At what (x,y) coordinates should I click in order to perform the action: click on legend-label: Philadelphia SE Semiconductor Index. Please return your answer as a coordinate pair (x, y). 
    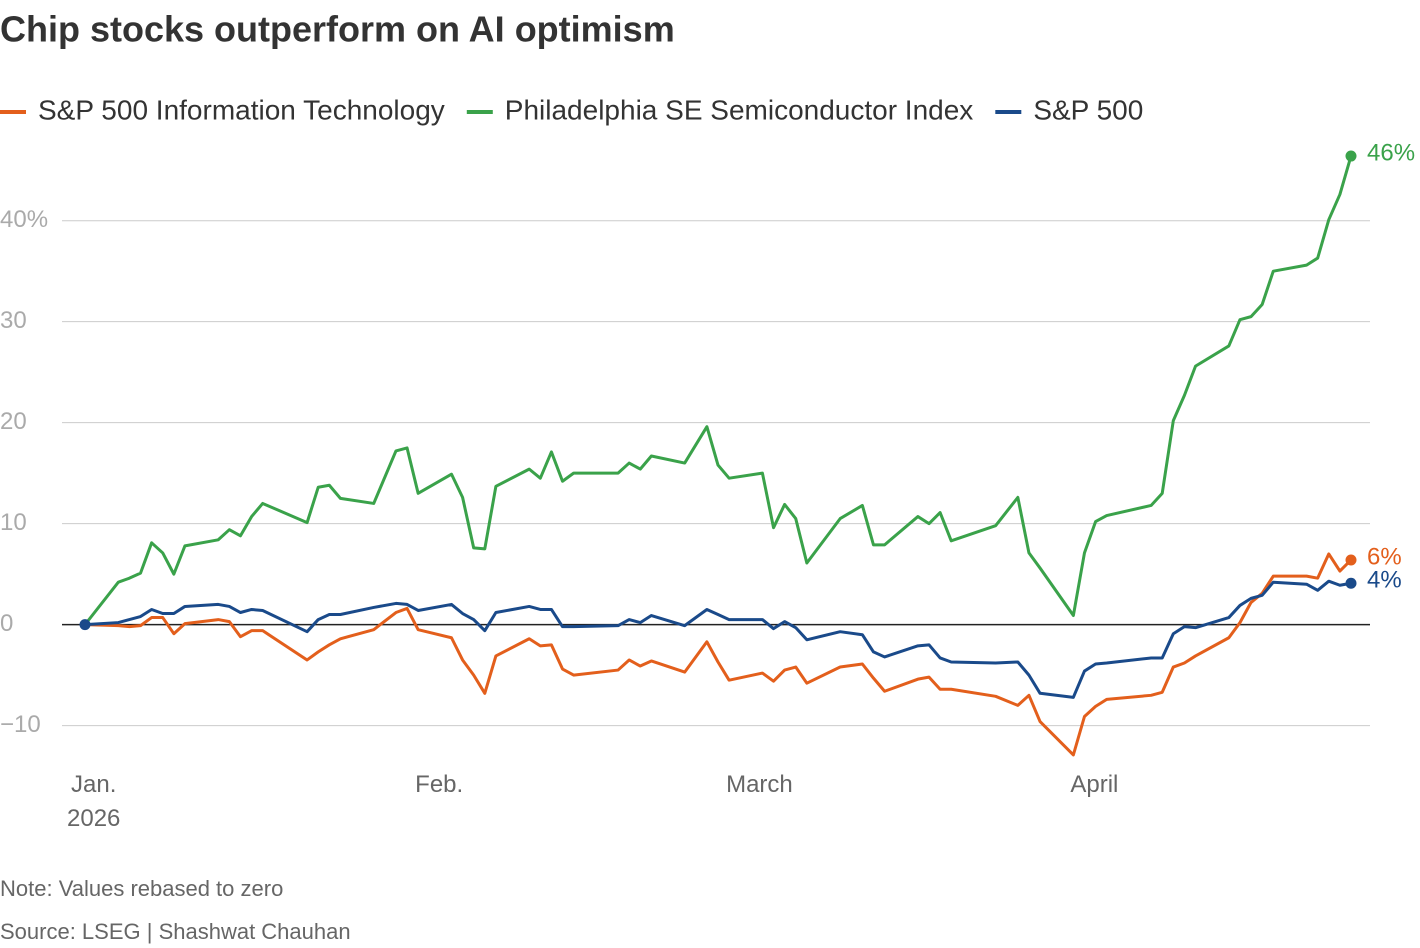
    Looking at the image, I should click on (739, 109).